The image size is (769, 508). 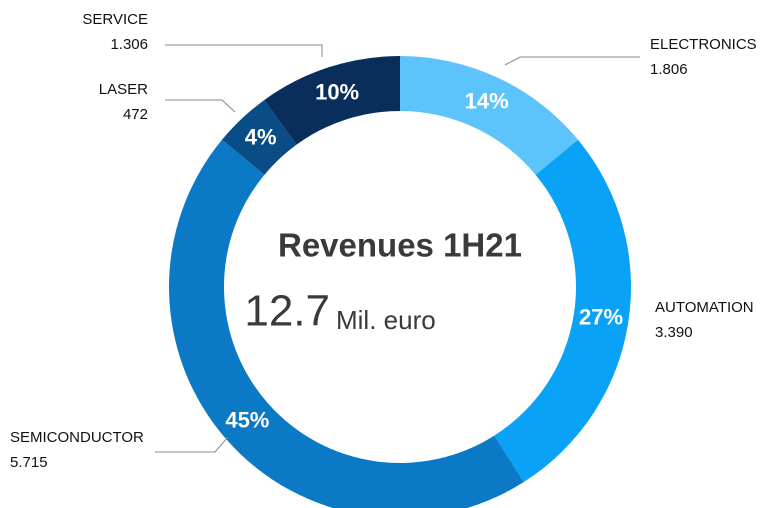 What do you see at coordinates (703, 44) in the screenshot?
I see `category-label: ELECTRONICS` at bounding box center [703, 44].